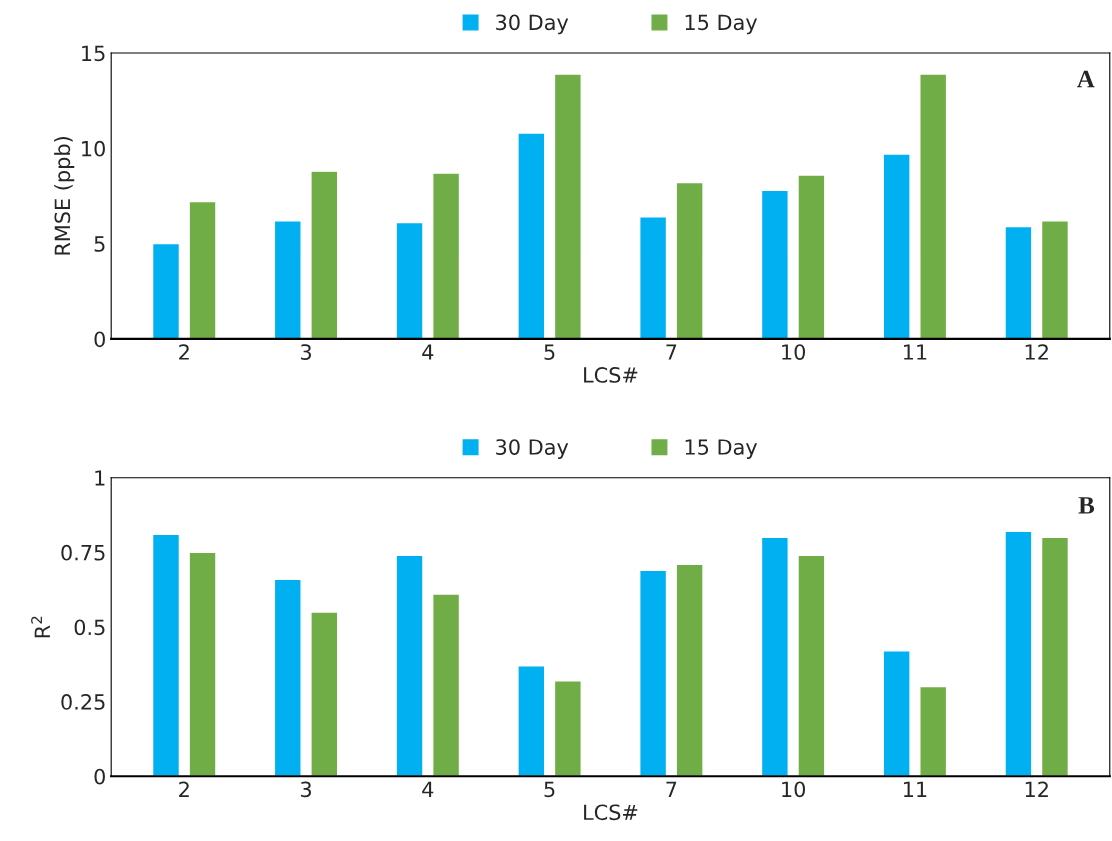  What do you see at coordinates (40, 627) in the screenshot?
I see `y-axis-title: R$^{2}$` at bounding box center [40, 627].